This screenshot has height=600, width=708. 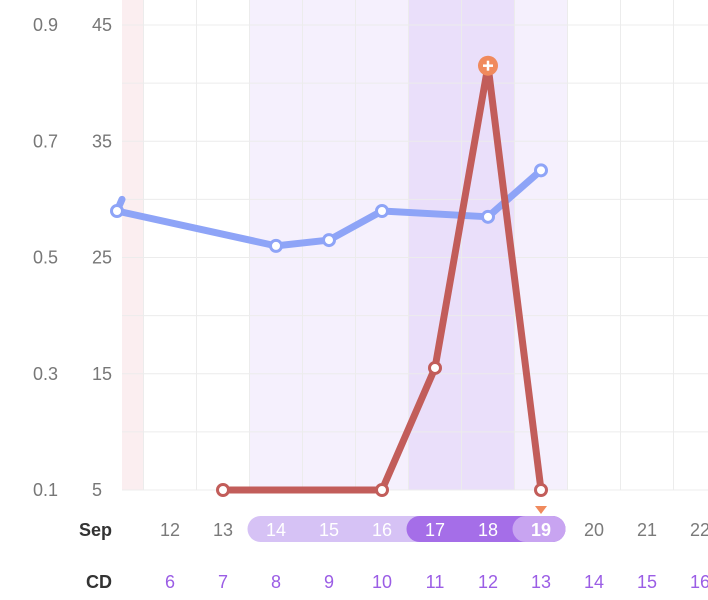 I want to click on date-label: 17, so click(x=435, y=530).